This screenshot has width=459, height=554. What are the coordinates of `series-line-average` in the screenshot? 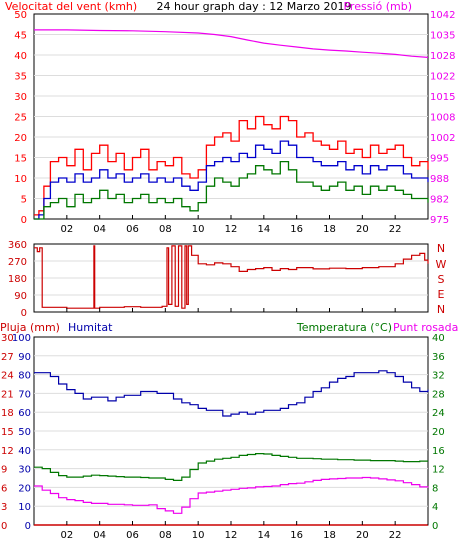 It's located at (231, 180).